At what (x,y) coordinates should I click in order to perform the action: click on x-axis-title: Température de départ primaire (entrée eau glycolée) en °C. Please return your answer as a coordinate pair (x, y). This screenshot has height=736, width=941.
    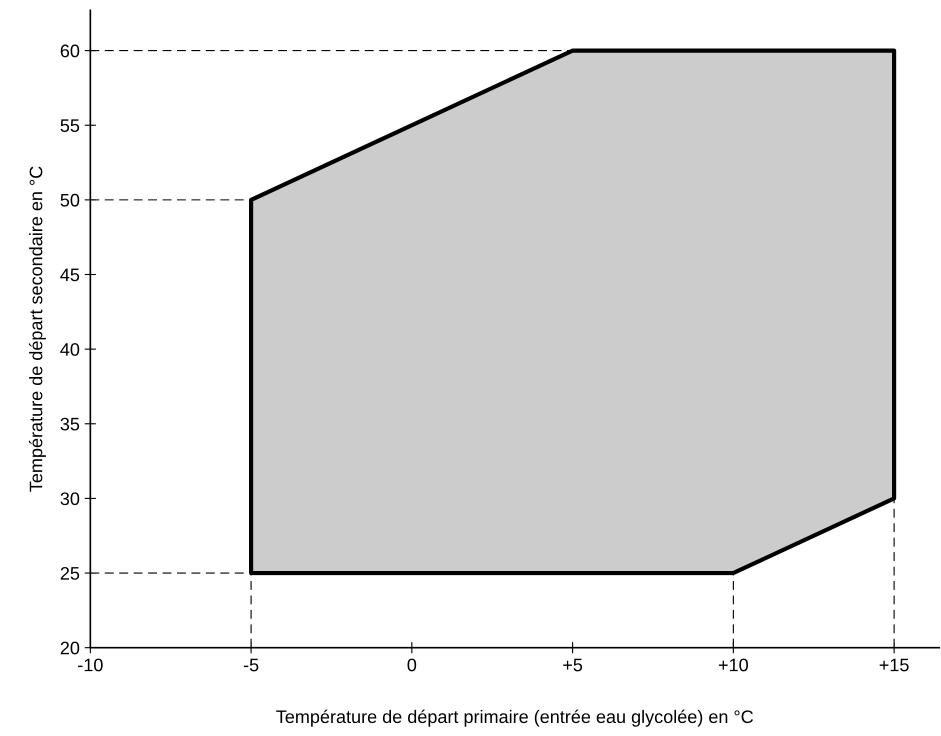
    Looking at the image, I should click on (515, 718).